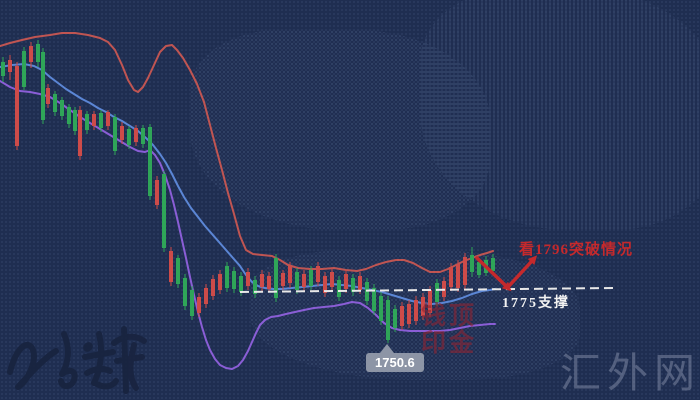 This screenshot has height=400, width=700. I want to click on breakout-annotation: 看1796突破情况, so click(576, 250).